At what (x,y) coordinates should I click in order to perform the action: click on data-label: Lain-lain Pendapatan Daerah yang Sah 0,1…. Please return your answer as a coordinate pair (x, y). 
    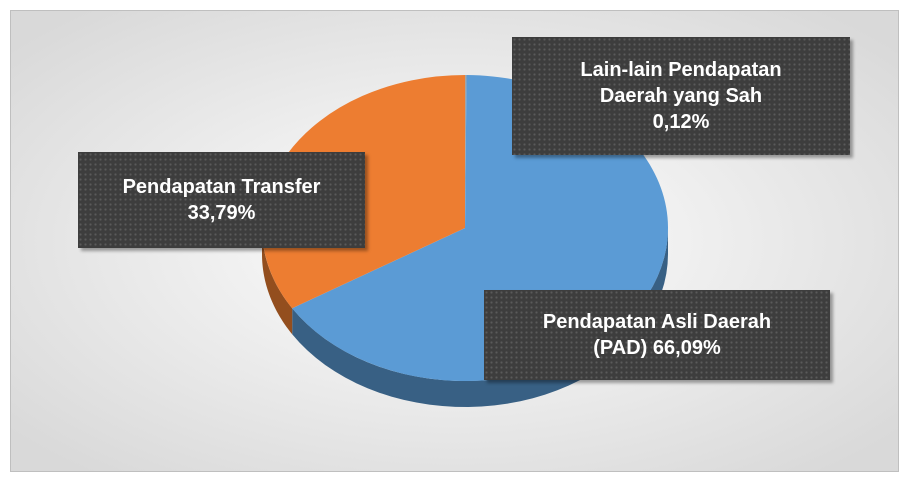
    Looking at the image, I should click on (681, 96).